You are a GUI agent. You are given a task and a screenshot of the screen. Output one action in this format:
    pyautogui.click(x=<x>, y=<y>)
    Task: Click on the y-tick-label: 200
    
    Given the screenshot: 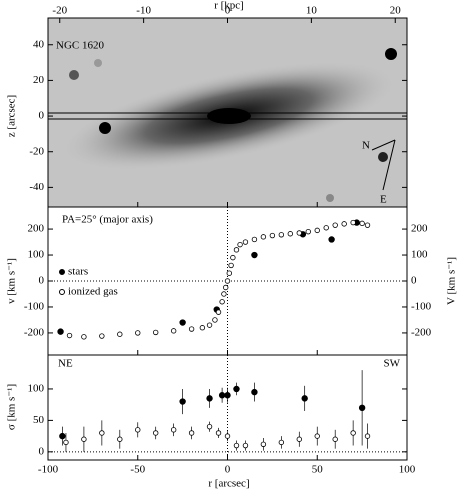 What is the action you would take?
    pyautogui.click(x=36, y=229)
    